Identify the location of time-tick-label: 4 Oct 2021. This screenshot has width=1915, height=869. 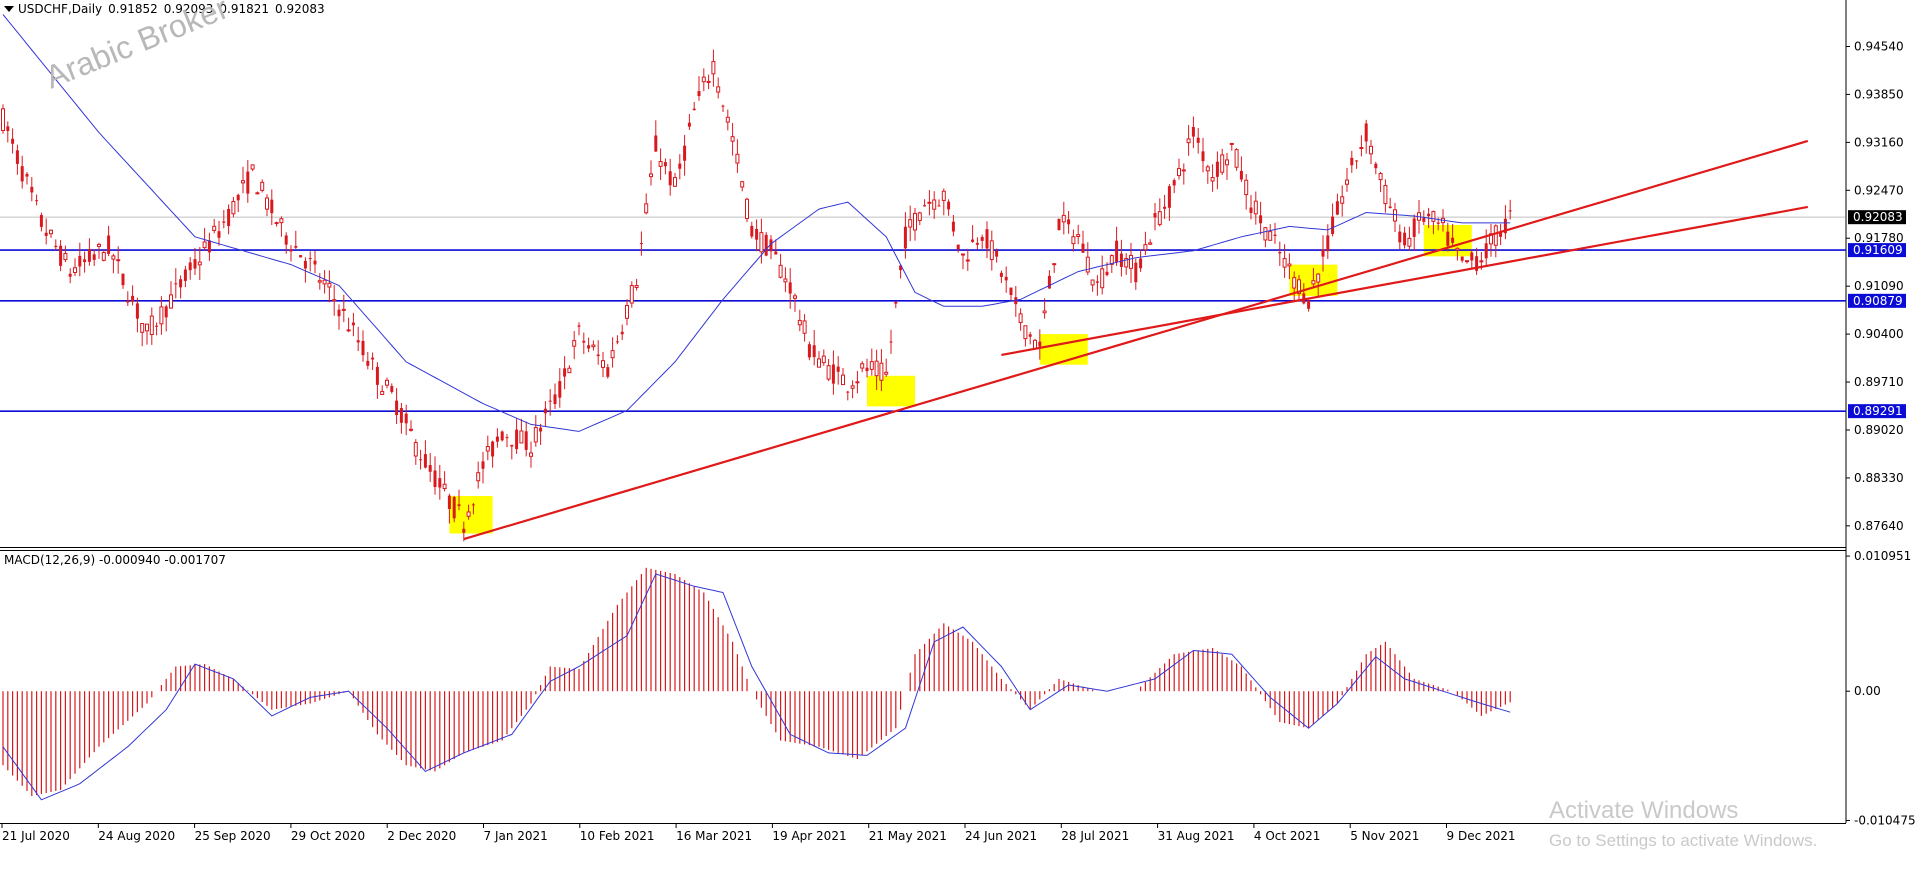
(1287, 836).